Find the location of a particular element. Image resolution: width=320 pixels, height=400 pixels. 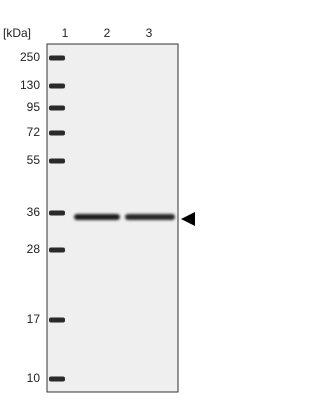

band-arrow is located at coordinates (188, 219).